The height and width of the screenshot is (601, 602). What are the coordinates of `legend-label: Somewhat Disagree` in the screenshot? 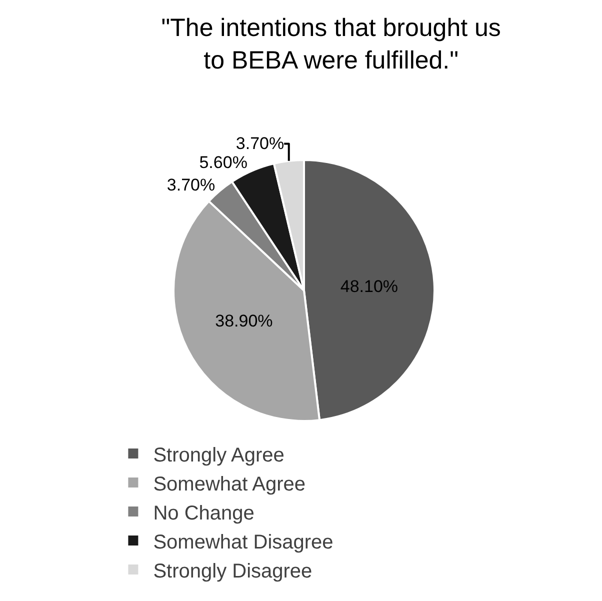 It's located at (243, 542).